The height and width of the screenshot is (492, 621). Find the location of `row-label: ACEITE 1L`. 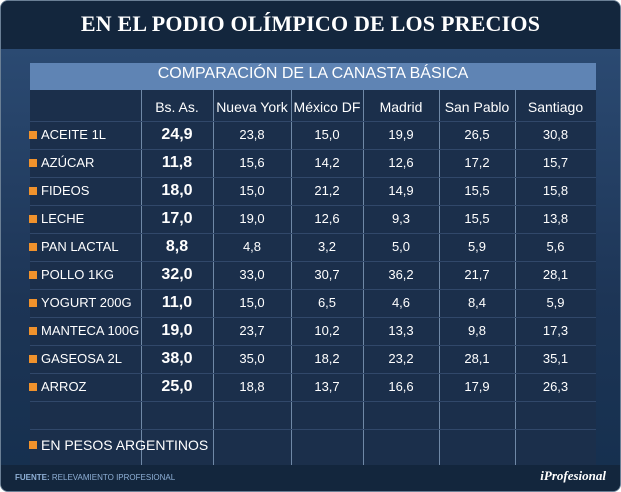

row-label: ACEITE 1L is located at coordinates (74, 134).